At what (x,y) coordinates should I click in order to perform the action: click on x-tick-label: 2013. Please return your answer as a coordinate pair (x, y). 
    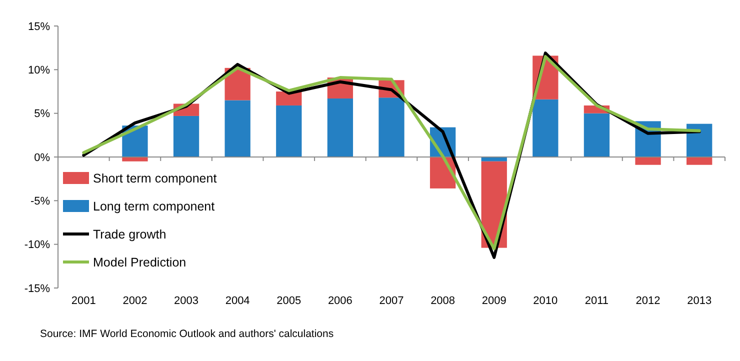
    Looking at the image, I should click on (699, 301).